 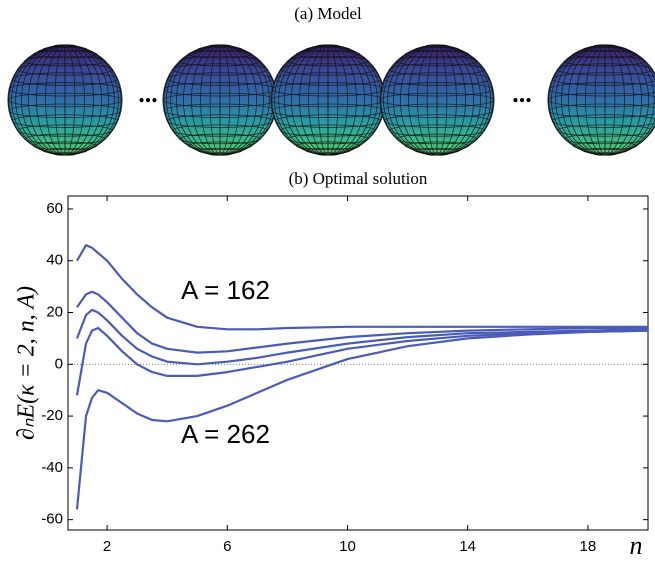 What do you see at coordinates (52, 467) in the screenshot?
I see `y-tick-label: -40` at bounding box center [52, 467].